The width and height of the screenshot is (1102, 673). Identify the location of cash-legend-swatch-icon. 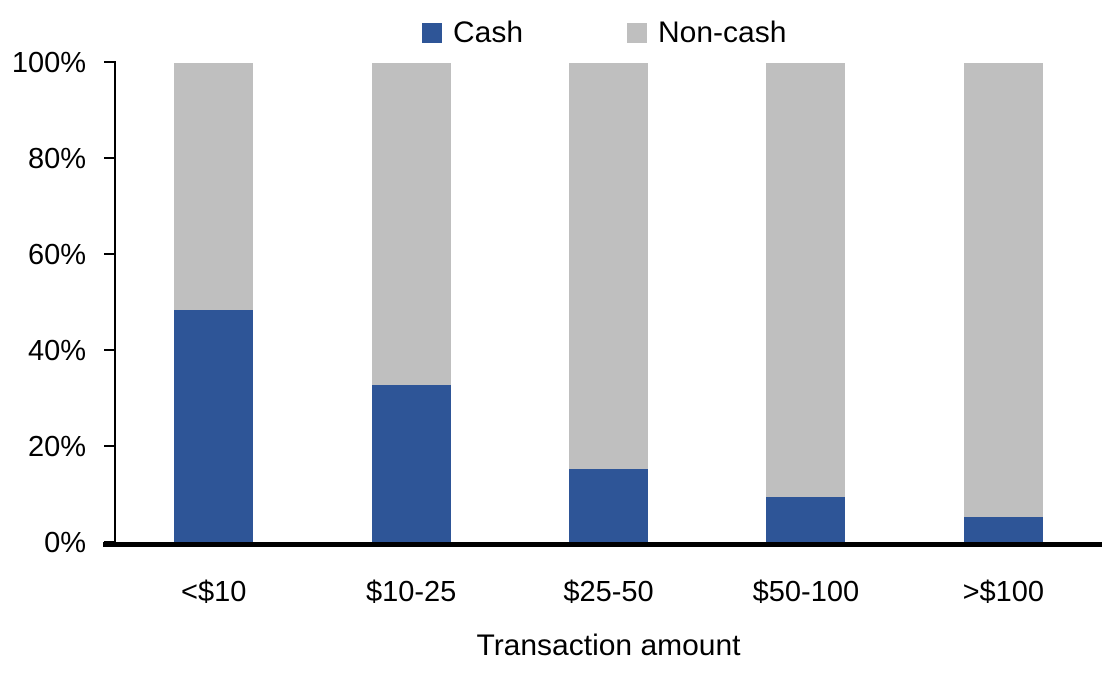
(432, 33).